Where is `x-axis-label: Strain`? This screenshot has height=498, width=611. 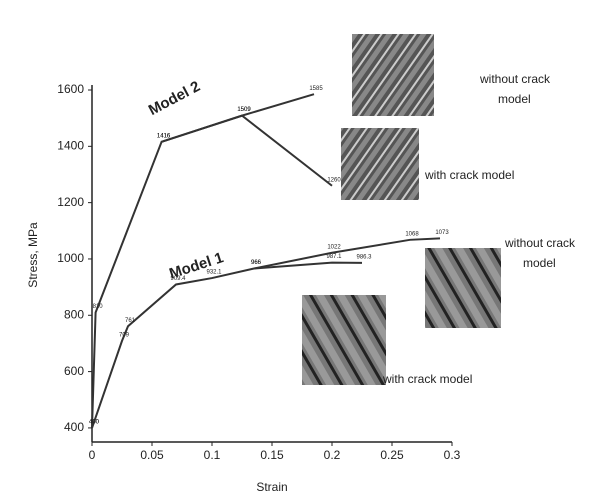
x-axis-label: Strain is located at coordinates (271, 487).